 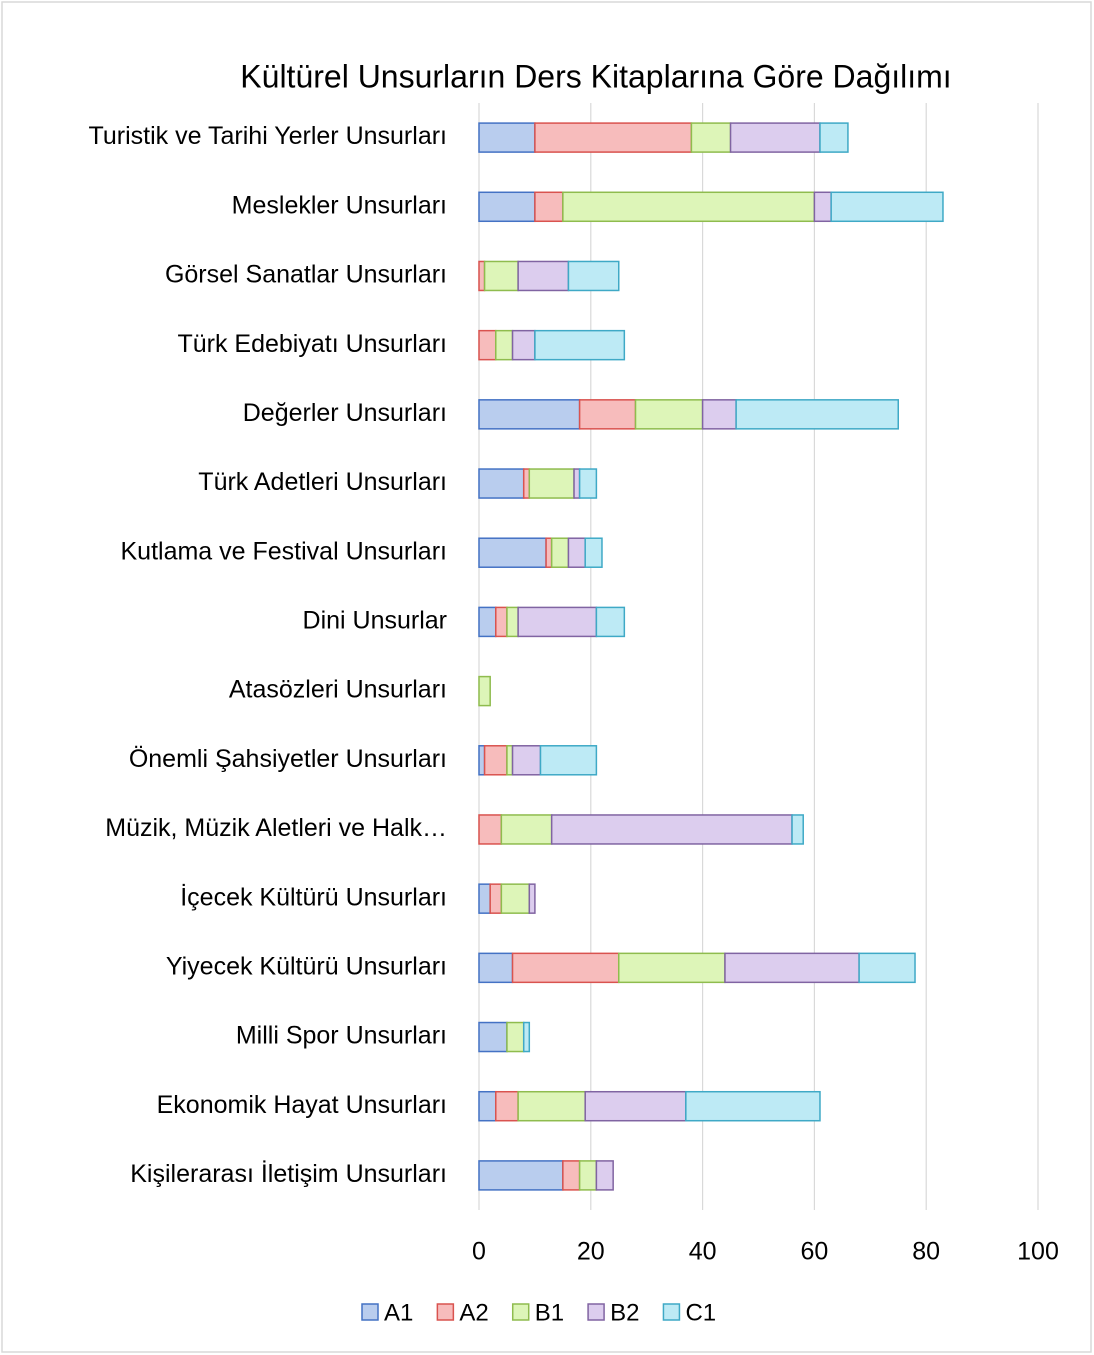 I want to click on legend-label: C1, so click(x=700, y=1312).